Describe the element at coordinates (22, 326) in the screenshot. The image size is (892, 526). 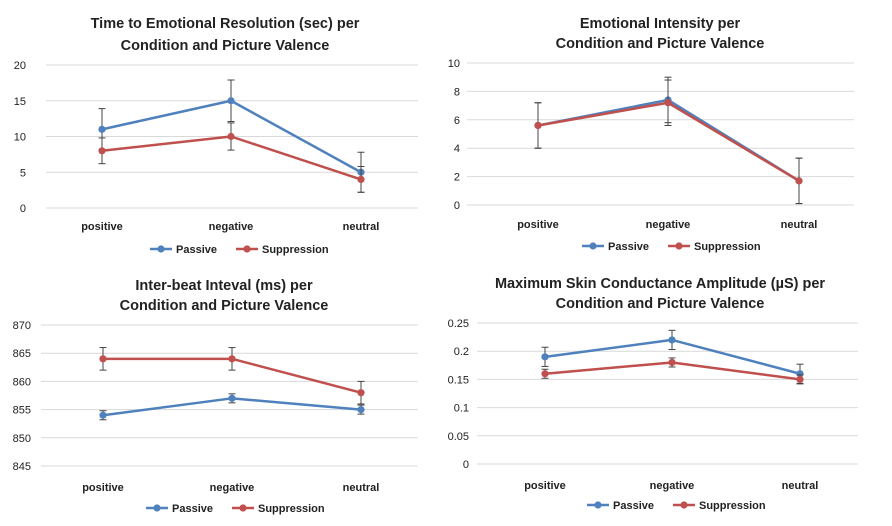
I see `y-tick-label: 870` at that location.